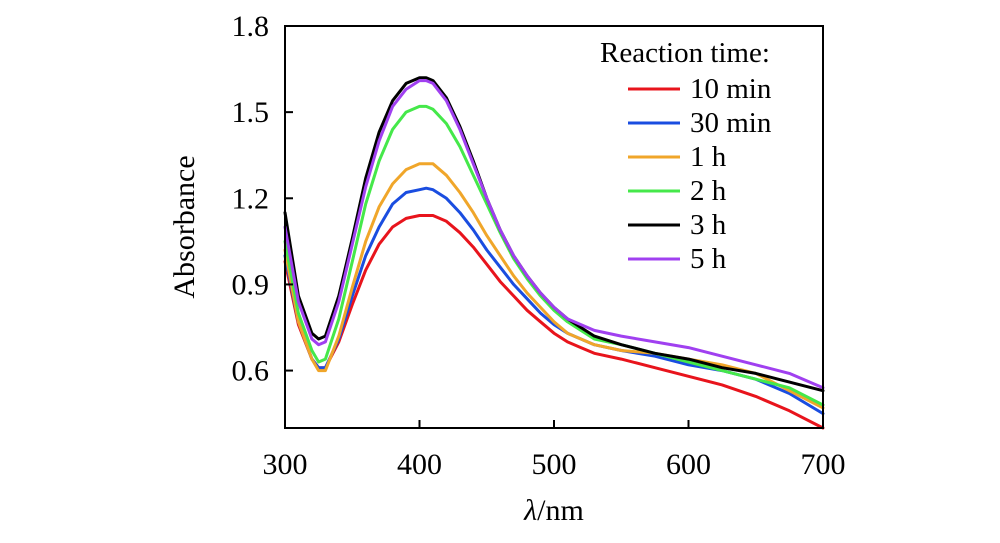 This screenshot has height=543, width=1000. What do you see at coordinates (731, 123) in the screenshot?
I see `legend-label: 30 min` at bounding box center [731, 123].